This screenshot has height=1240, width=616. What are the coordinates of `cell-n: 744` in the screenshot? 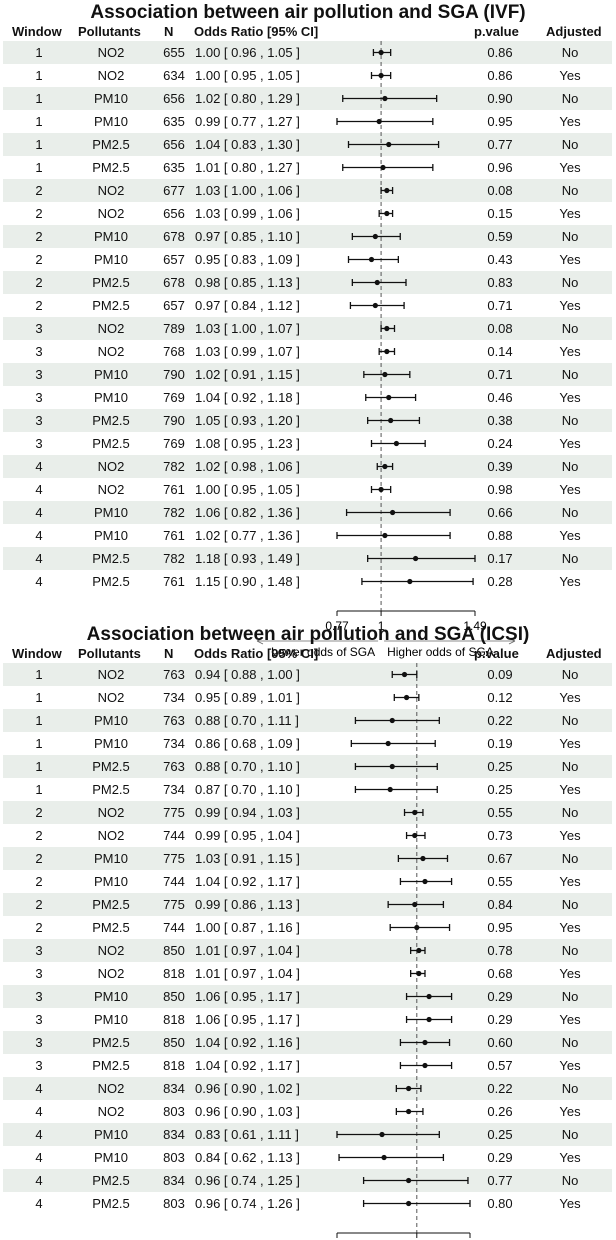 It's located at (174, 835).